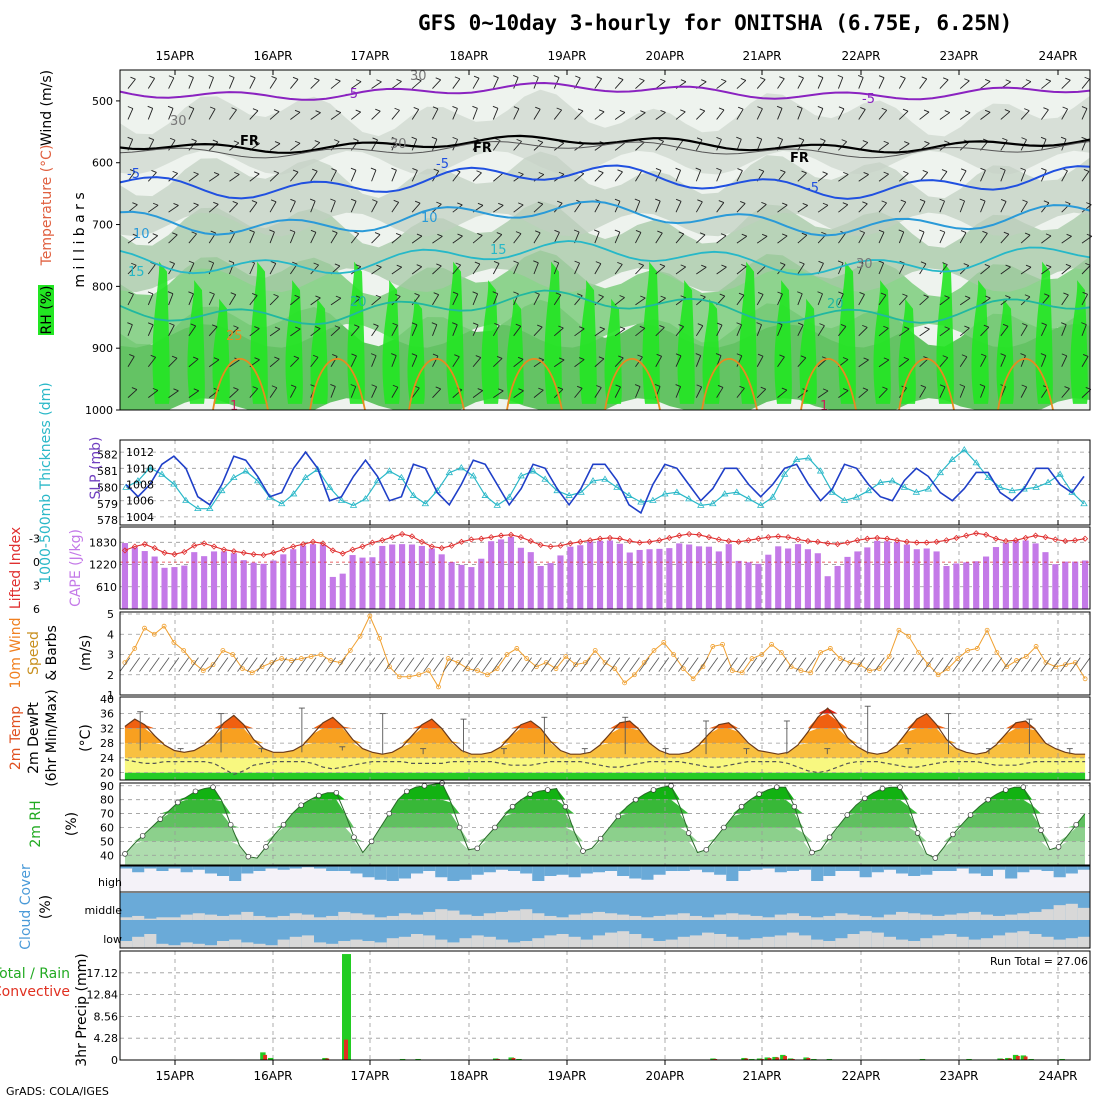  What do you see at coordinates (922, 1059) in the screenshot?
I see `precip-total-bar` at bounding box center [922, 1059].